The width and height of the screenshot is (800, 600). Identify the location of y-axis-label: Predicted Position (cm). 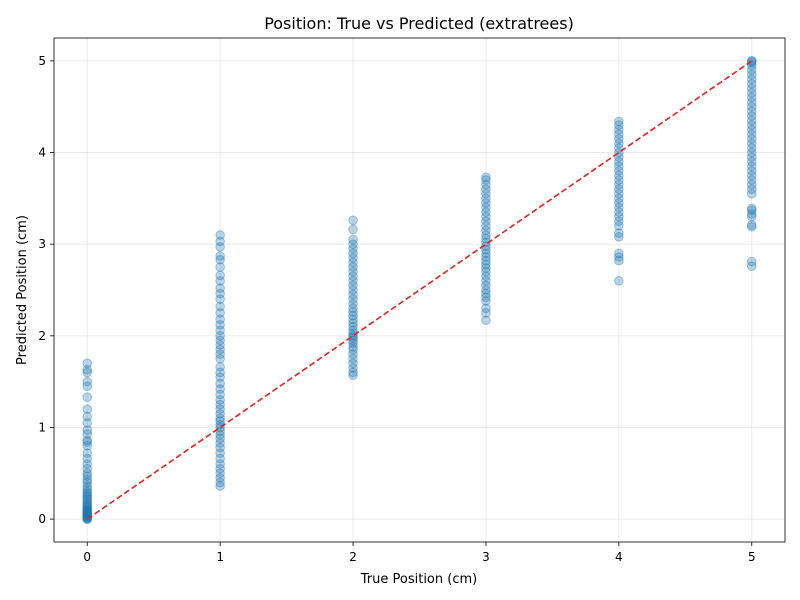
(22, 290).